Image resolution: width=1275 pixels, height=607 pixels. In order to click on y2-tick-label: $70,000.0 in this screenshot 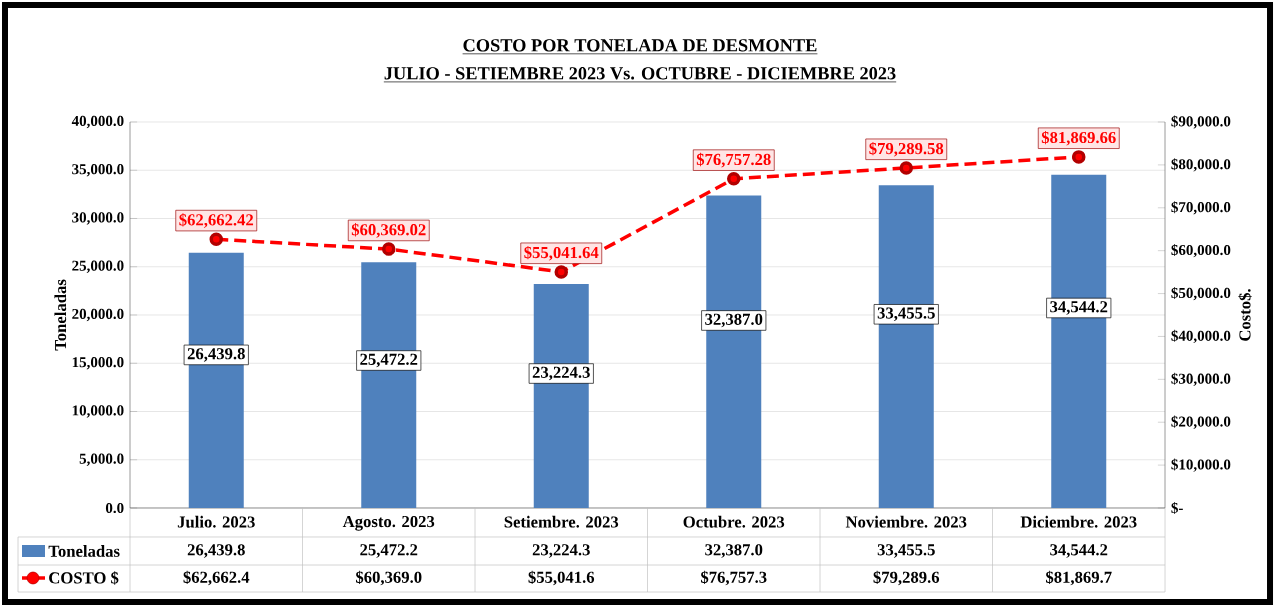, I will do `click(1201, 208)`.